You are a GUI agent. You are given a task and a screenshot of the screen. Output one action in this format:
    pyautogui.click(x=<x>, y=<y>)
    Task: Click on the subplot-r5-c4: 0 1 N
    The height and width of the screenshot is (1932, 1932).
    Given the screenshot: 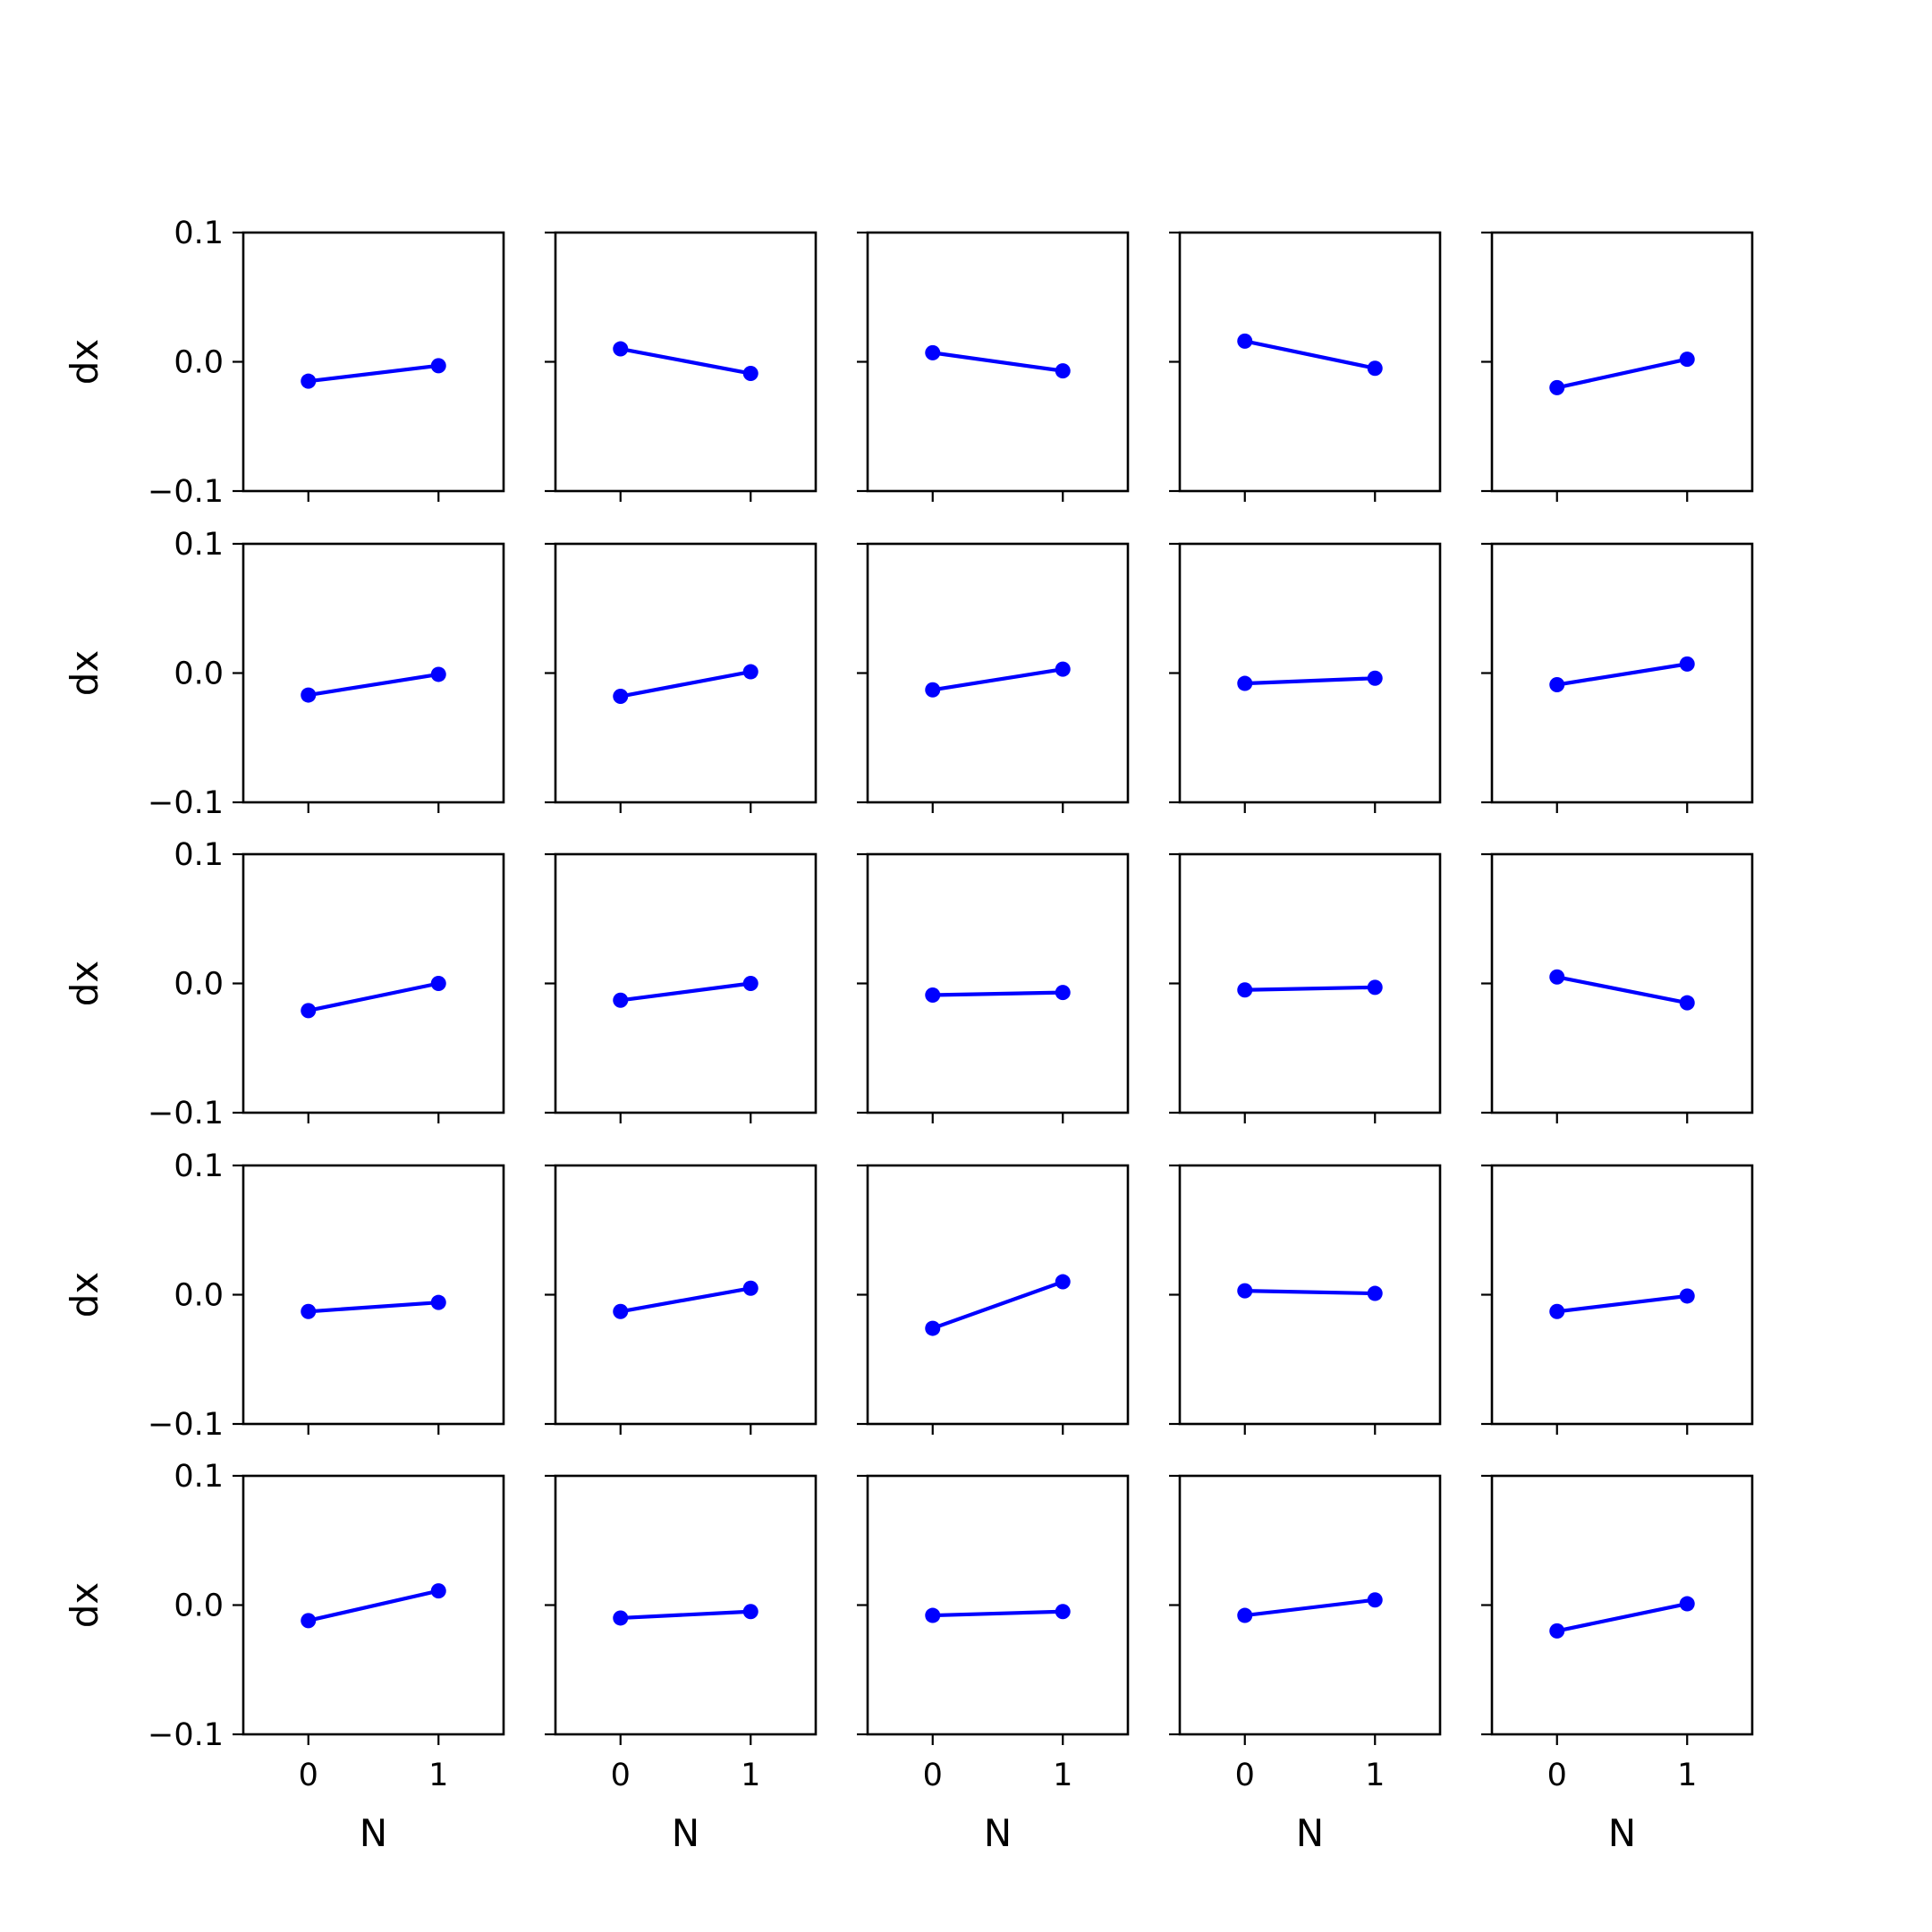 What is the action you would take?
    pyautogui.click(x=1305, y=1664)
    